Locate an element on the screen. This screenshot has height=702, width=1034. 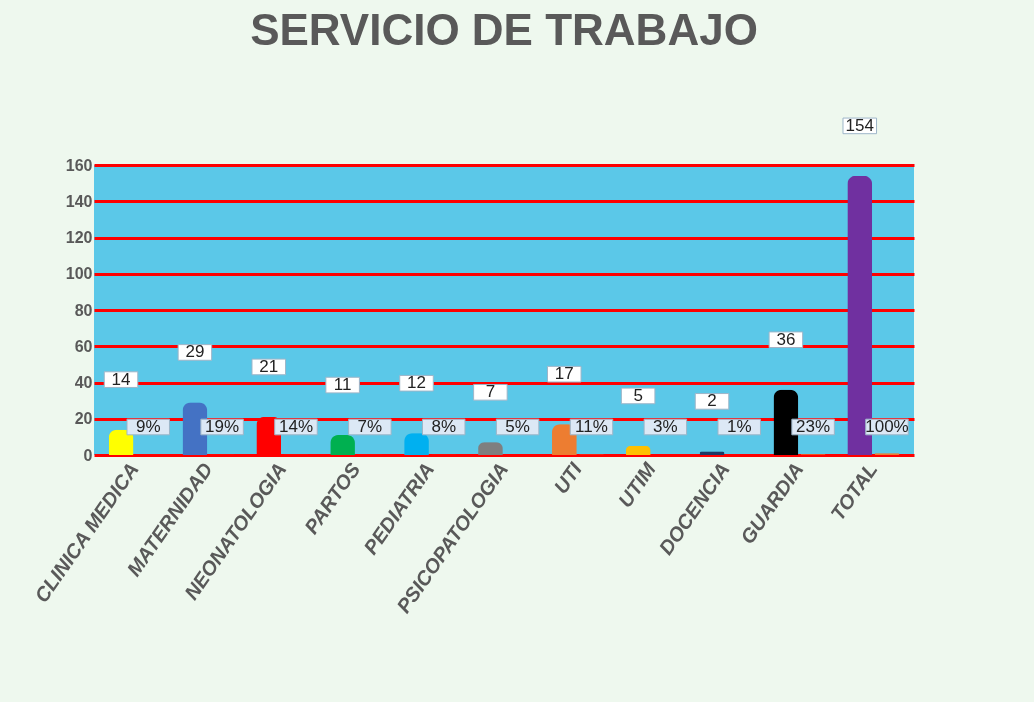
data-label: 21 is located at coordinates (269, 366).